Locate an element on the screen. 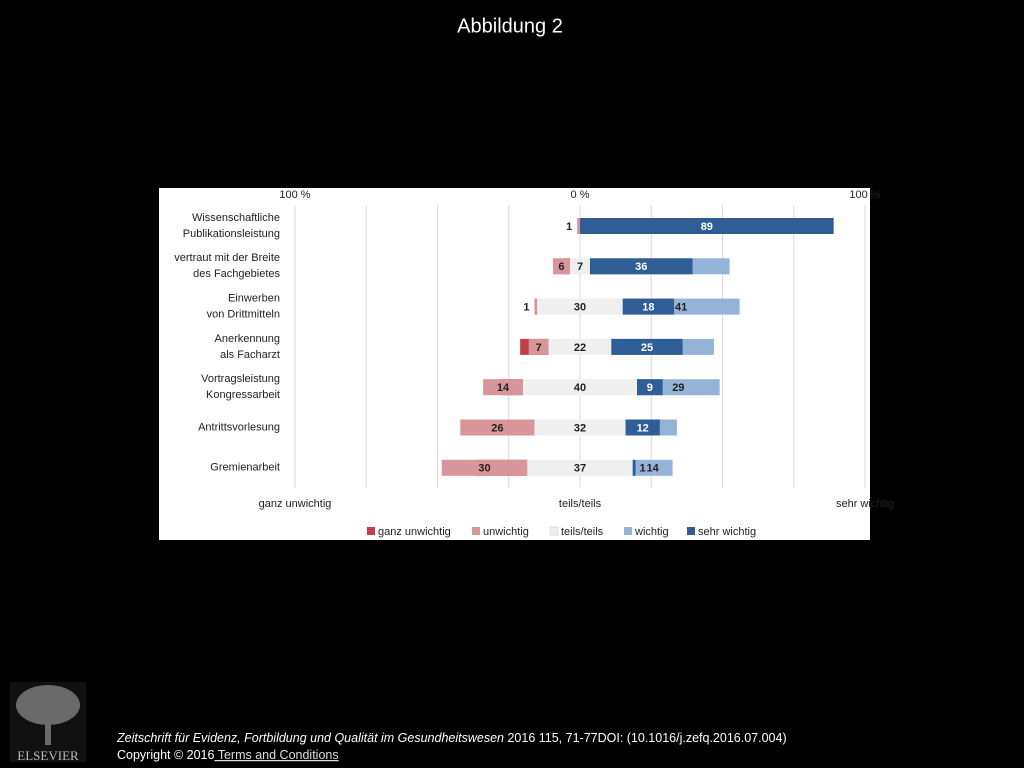 The image size is (1024, 768). category-label: Einwerben is located at coordinates (254, 299).